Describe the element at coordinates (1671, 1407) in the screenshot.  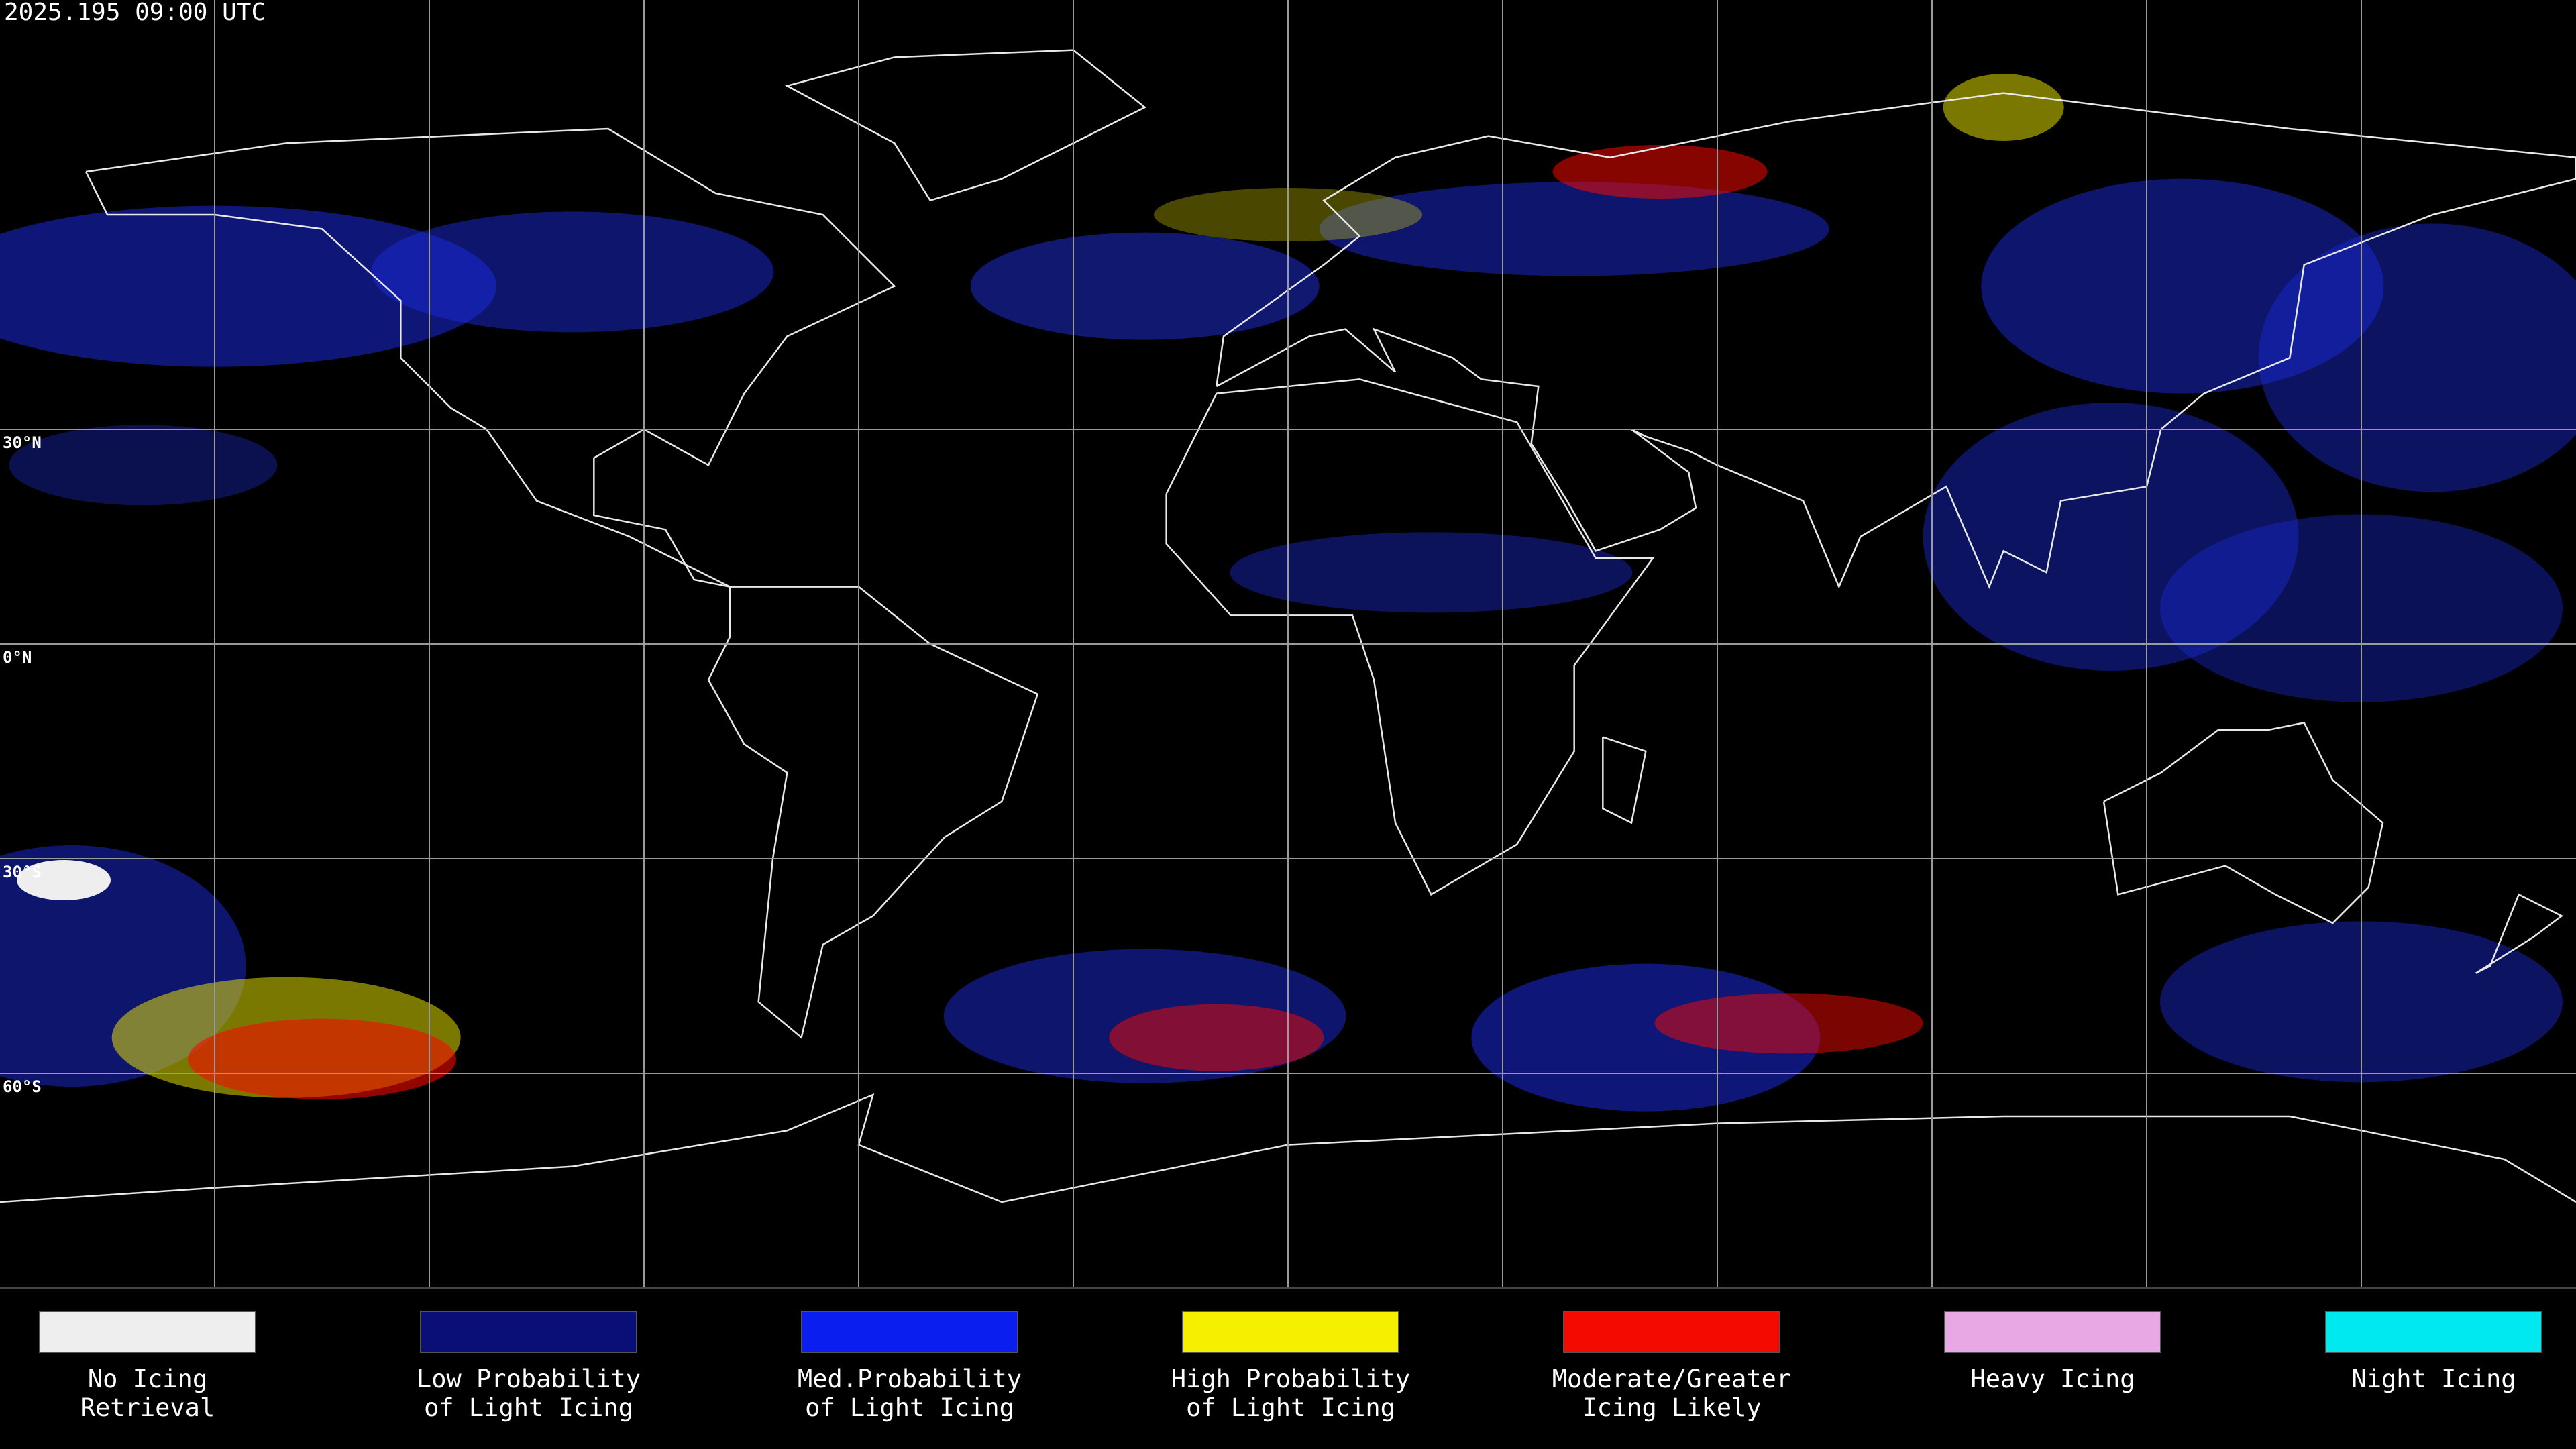
I see `legend-label: Icing Likely` at that location.